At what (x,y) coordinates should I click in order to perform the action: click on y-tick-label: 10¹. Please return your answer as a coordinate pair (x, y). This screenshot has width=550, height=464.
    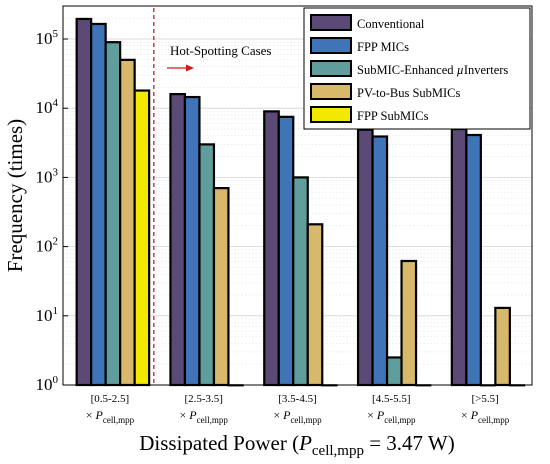
    Looking at the image, I should click on (47, 315).